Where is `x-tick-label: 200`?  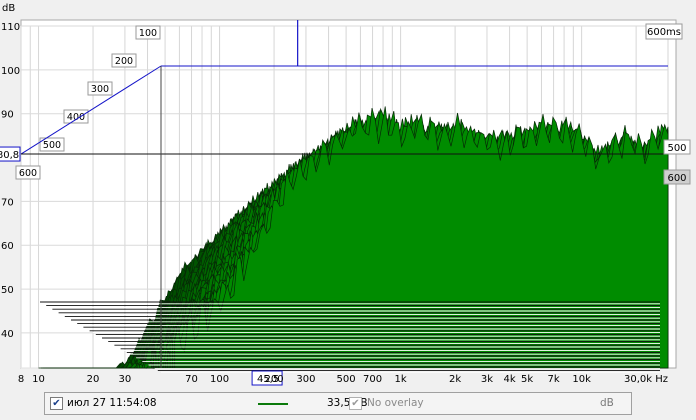 x-tick-label: 200 is located at coordinates (274, 379).